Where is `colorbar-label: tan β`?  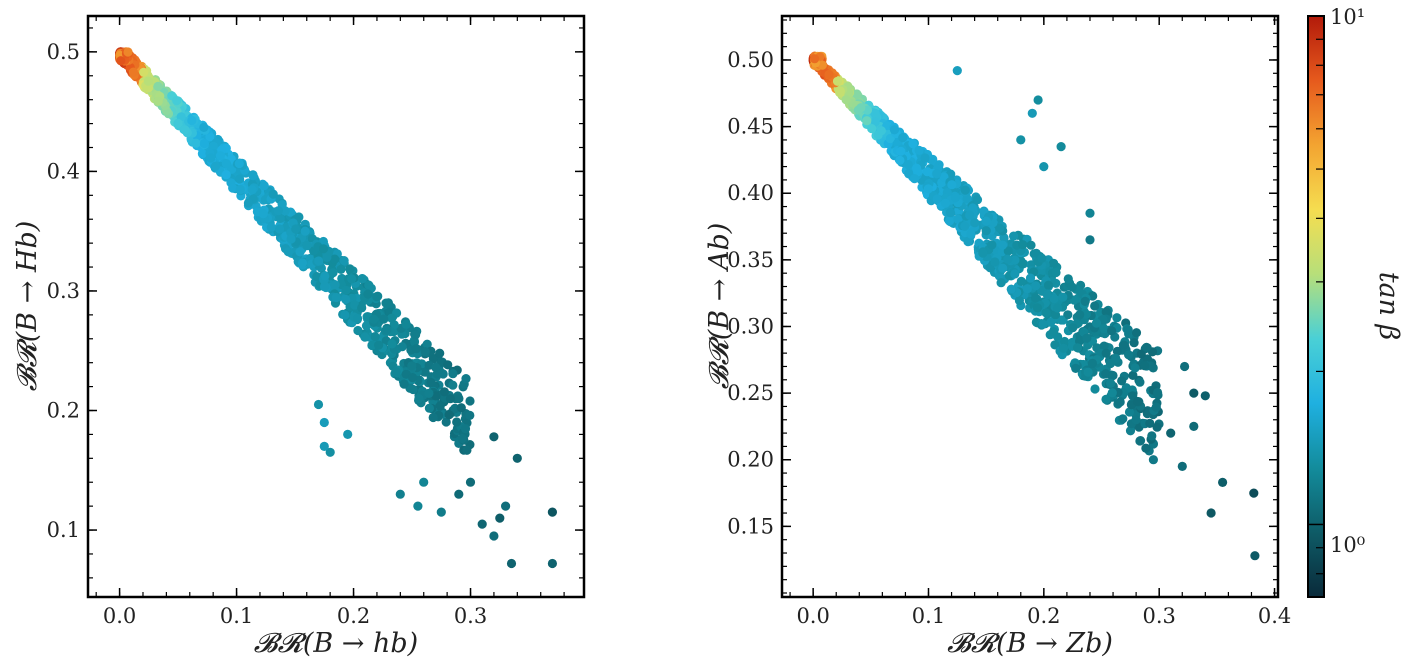
colorbar-label: tan β is located at coordinates (1388, 306).